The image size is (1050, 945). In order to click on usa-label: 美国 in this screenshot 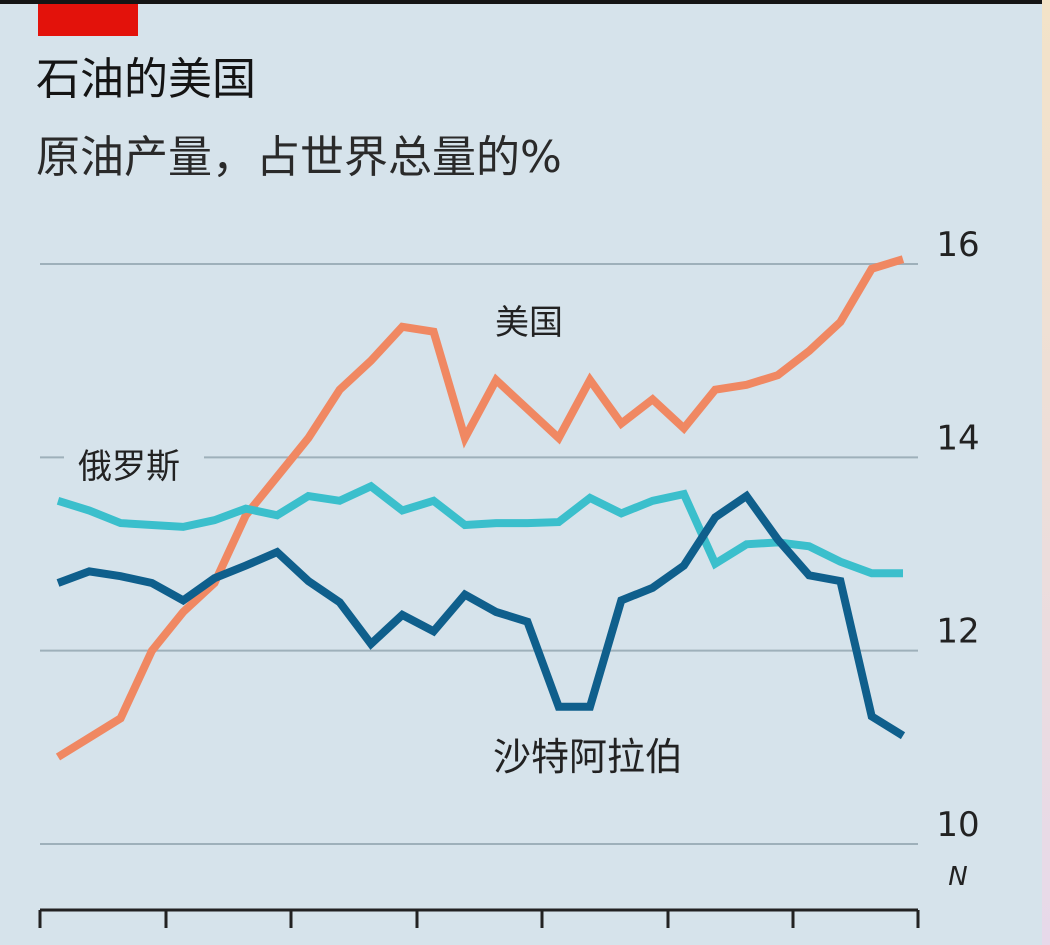, I will do `click(529, 323)`.